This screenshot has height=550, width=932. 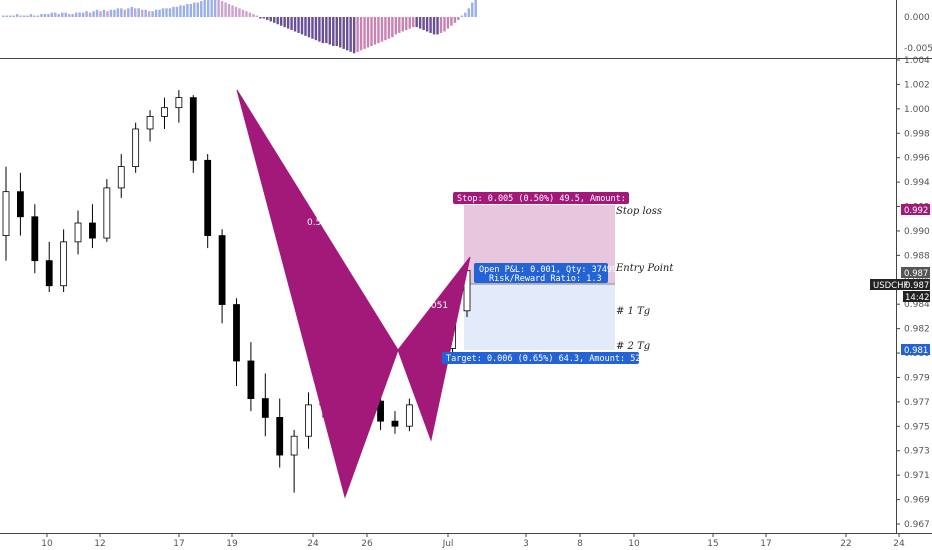 I want to click on risk-reward-text: Risk/Reward Ratio: 1.3, so click(x=545, y=279).